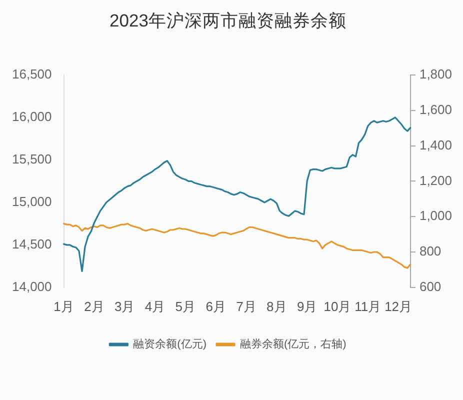 The height and width of the screenshot is (400, 463). Describe the element at coordinates (430, 251) in the screenshot. I see `y2-tick-label: 800` at that location.